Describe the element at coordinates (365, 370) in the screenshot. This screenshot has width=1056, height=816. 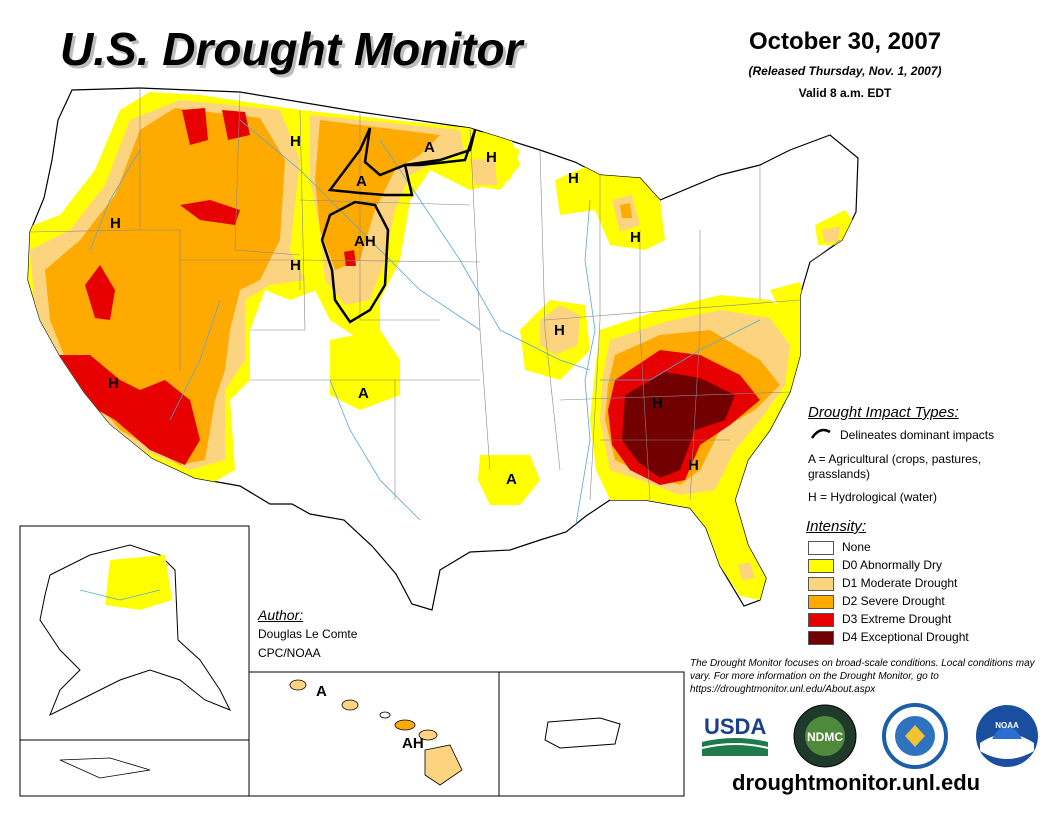
I see `d0-newmexico` at that location.